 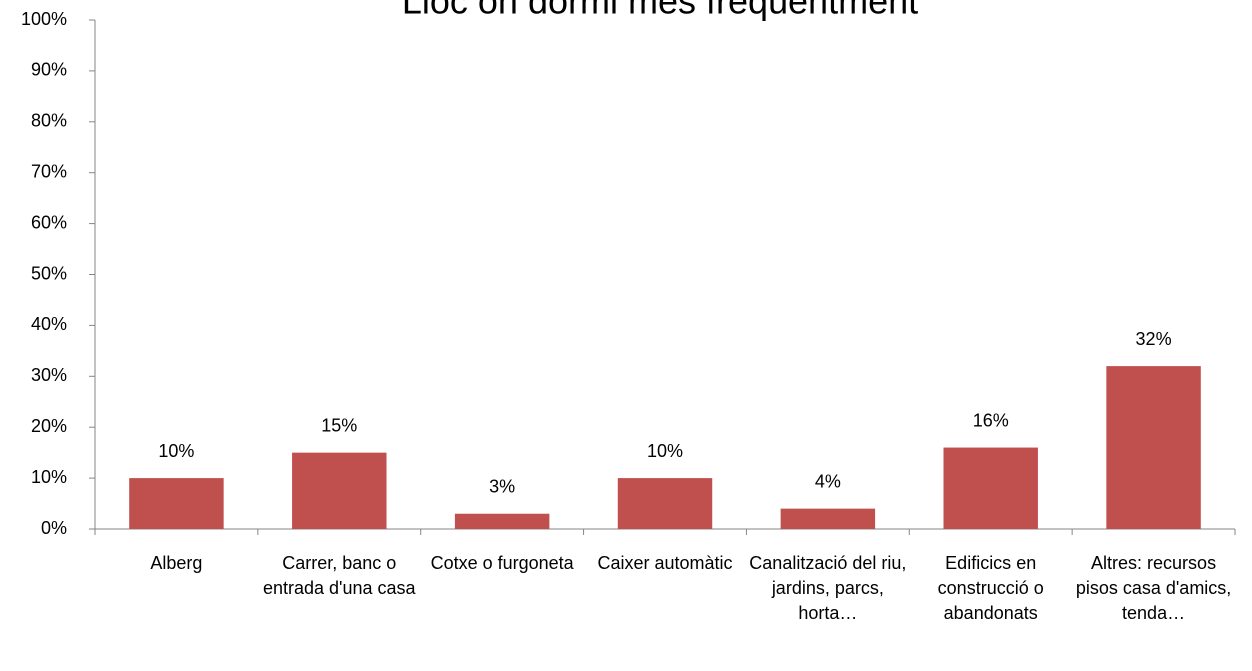 I want to click on data-label: 32%, so click(x=1154, y=339).